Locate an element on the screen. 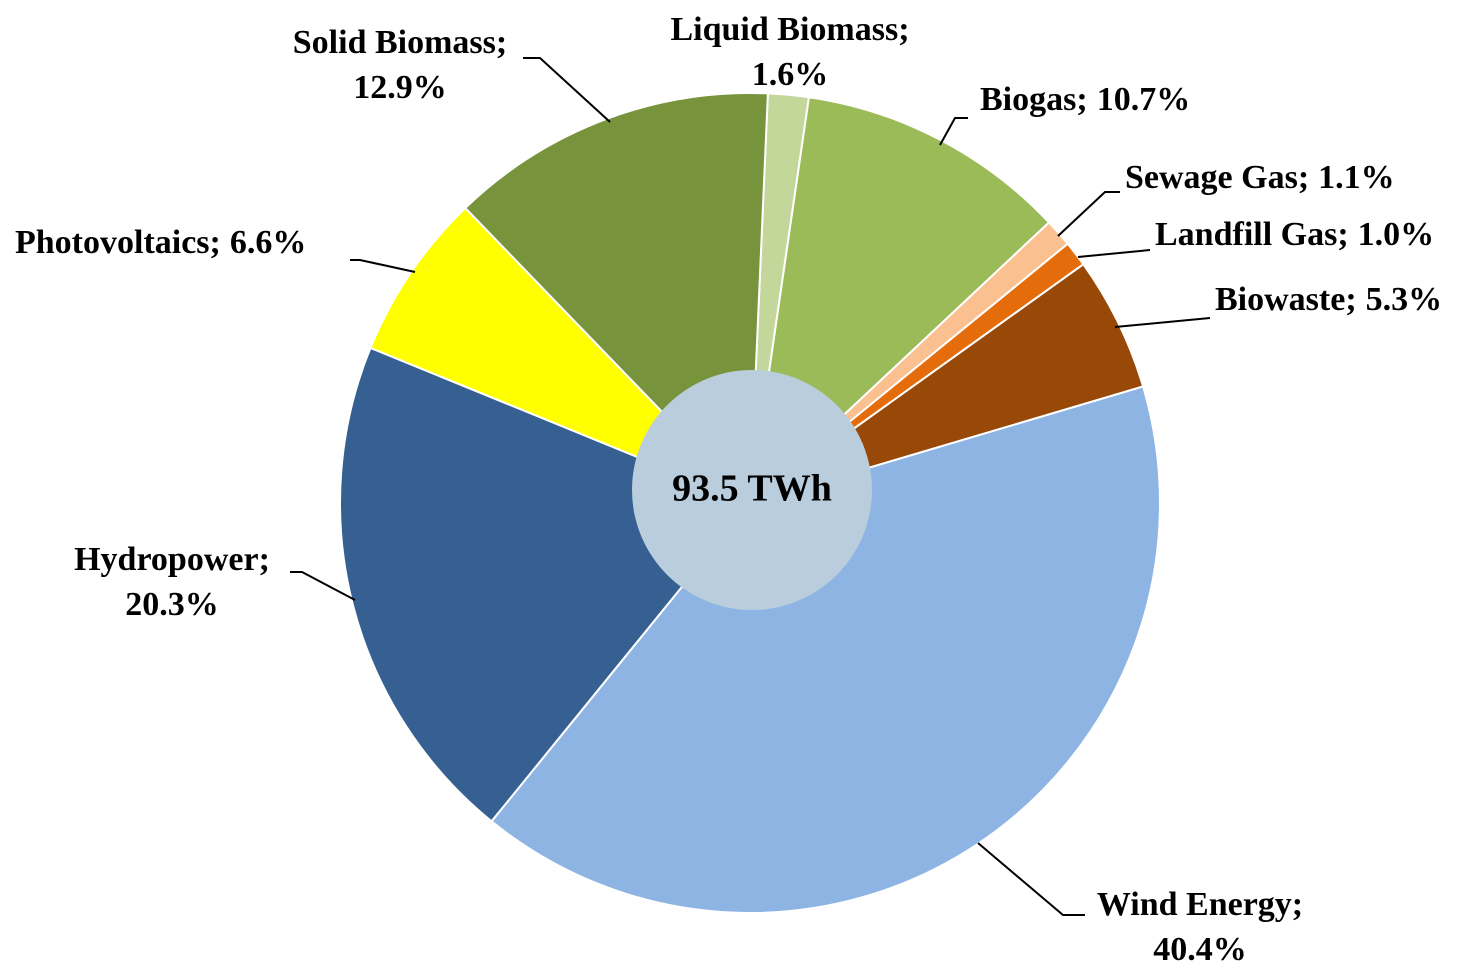 The width and height of the screenshot is (1481, 965). slice-label: Hydropower; is located at coordinates (172, 559).